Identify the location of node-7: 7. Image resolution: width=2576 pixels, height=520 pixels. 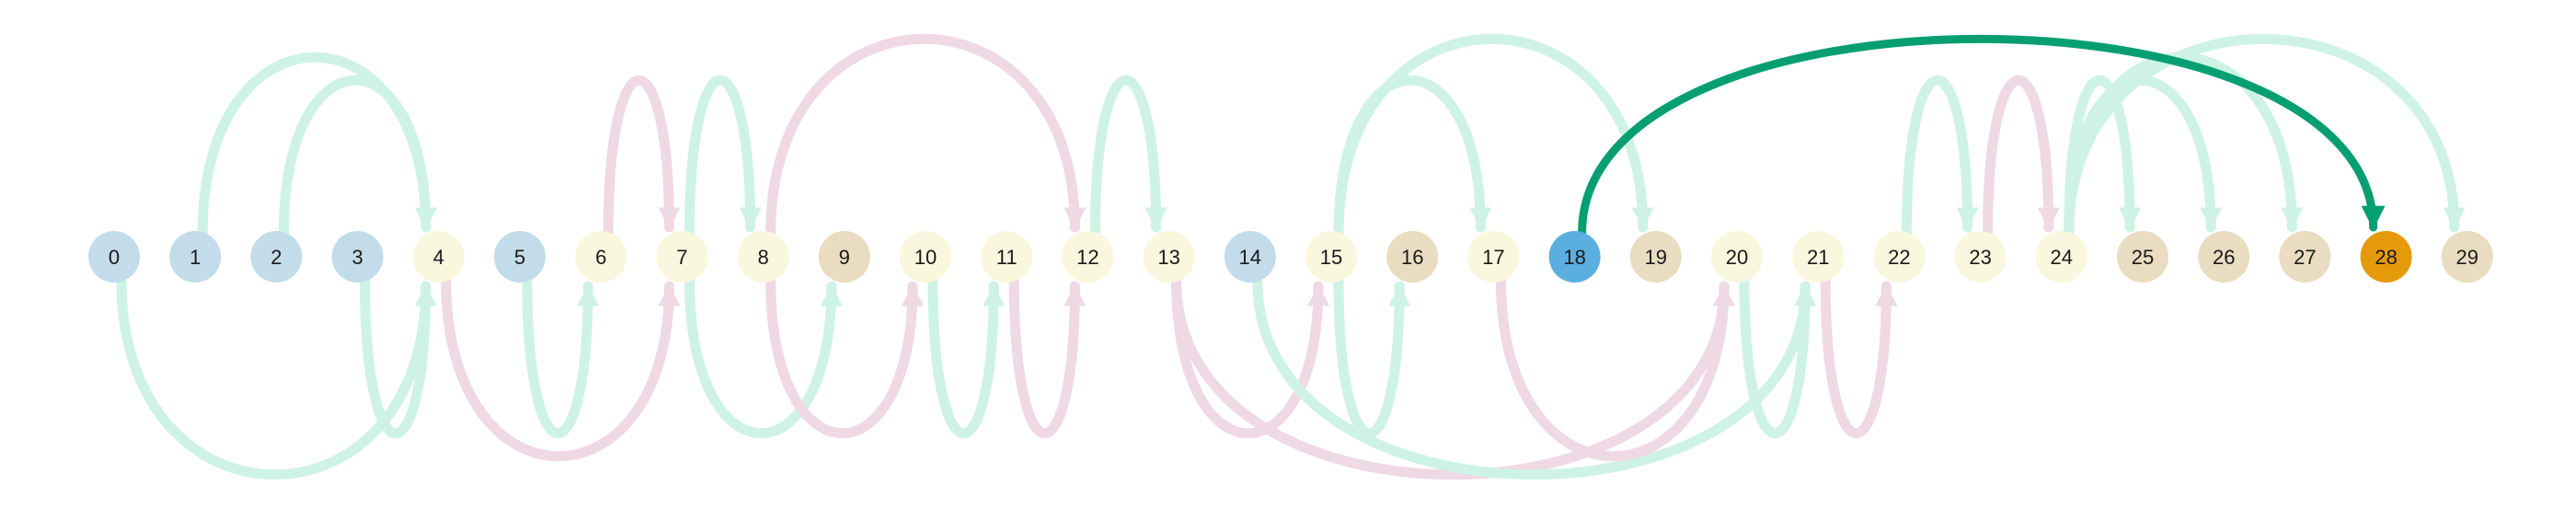
(682, 257).